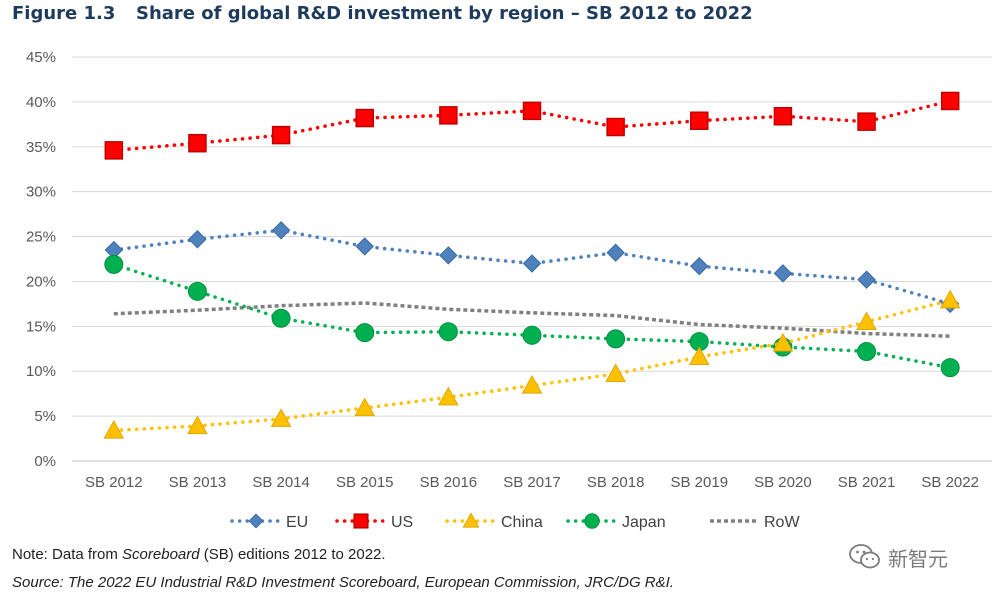 The image size is (1006, 602). Describe the element at coordinates (41, 147) in the screenshot. I see `y-tick-label: 35%` at that location.